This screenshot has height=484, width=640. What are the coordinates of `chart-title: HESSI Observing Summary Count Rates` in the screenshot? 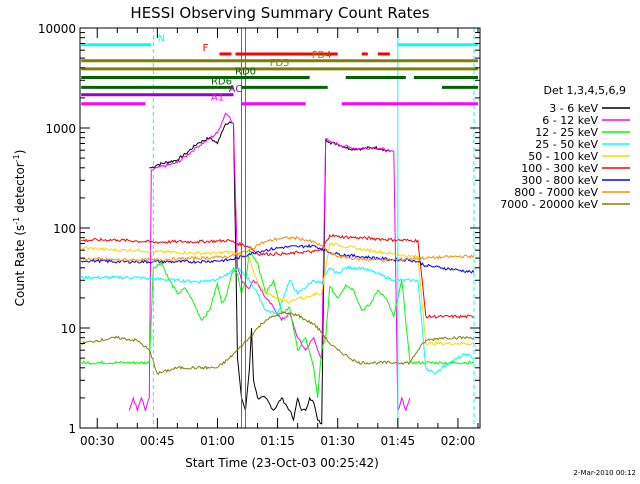 It's located at (279, 13).